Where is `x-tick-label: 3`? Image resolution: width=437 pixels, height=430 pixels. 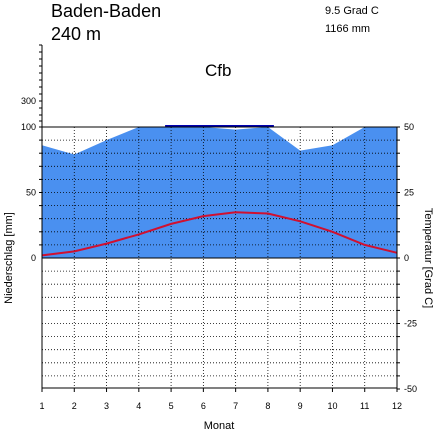 x-tick-label: 3 is located at coordinates (106, 406).